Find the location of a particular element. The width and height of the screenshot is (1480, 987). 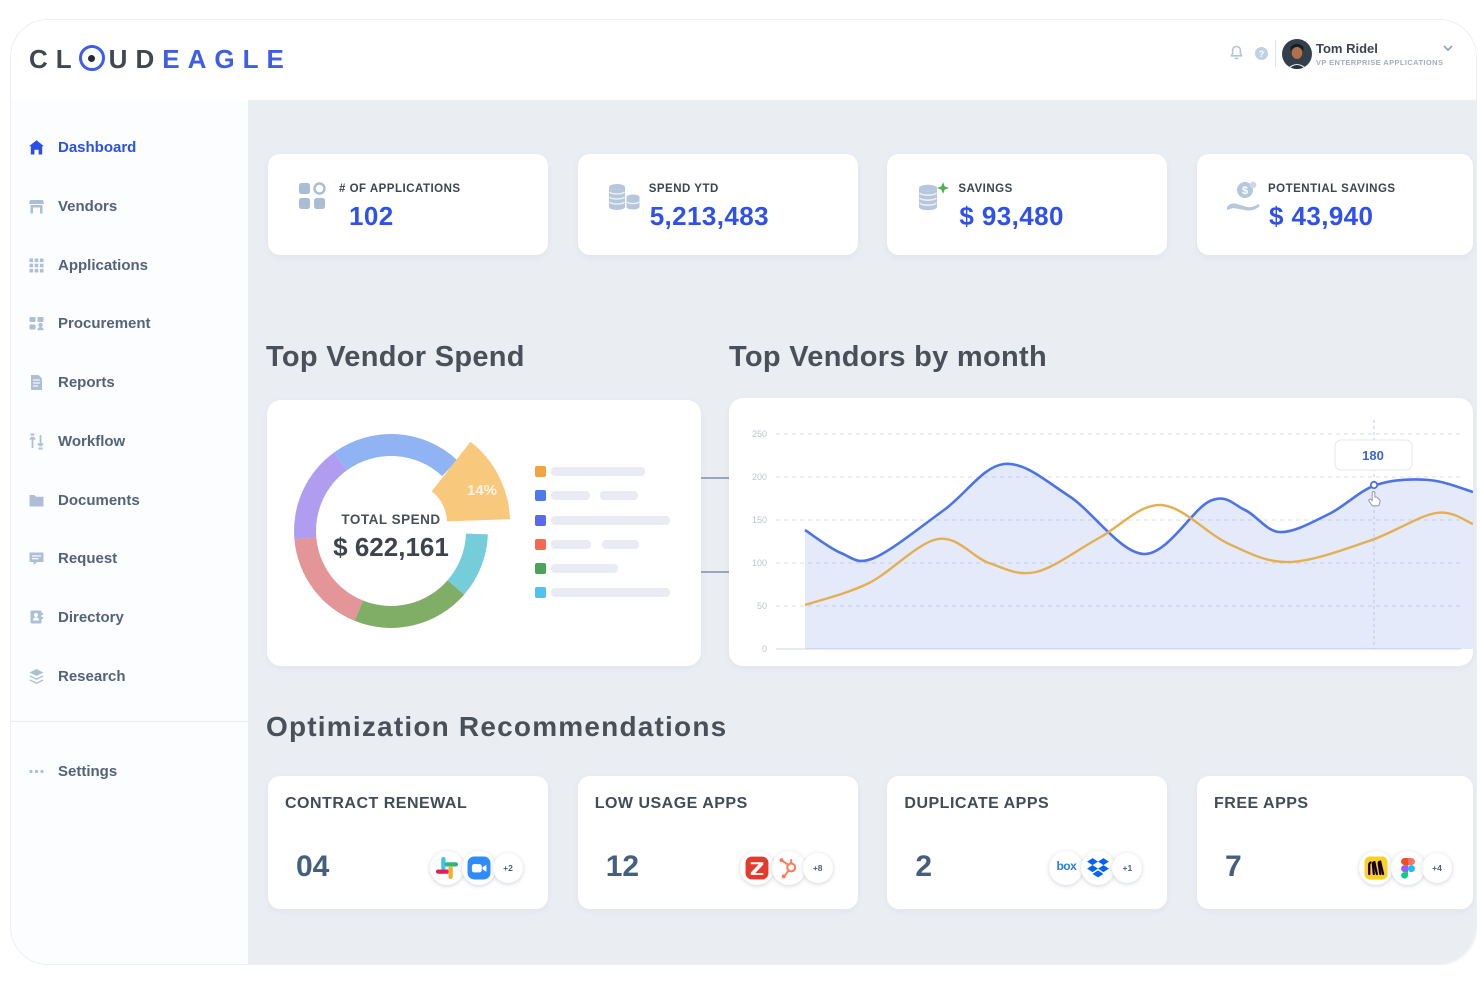

svg-text: TOTAL SPEND is located at coordinates (390, 519).